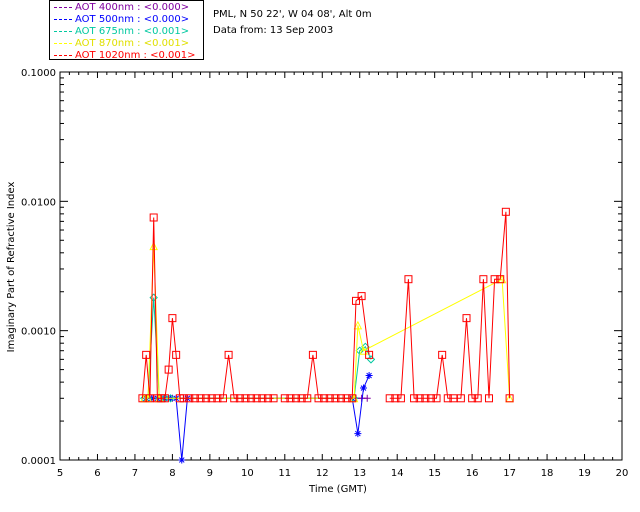  What do you see at coordinates (63, 43) in the screenshot?
I see `legend-swatch-870nm` at bounding box center [63, 43].